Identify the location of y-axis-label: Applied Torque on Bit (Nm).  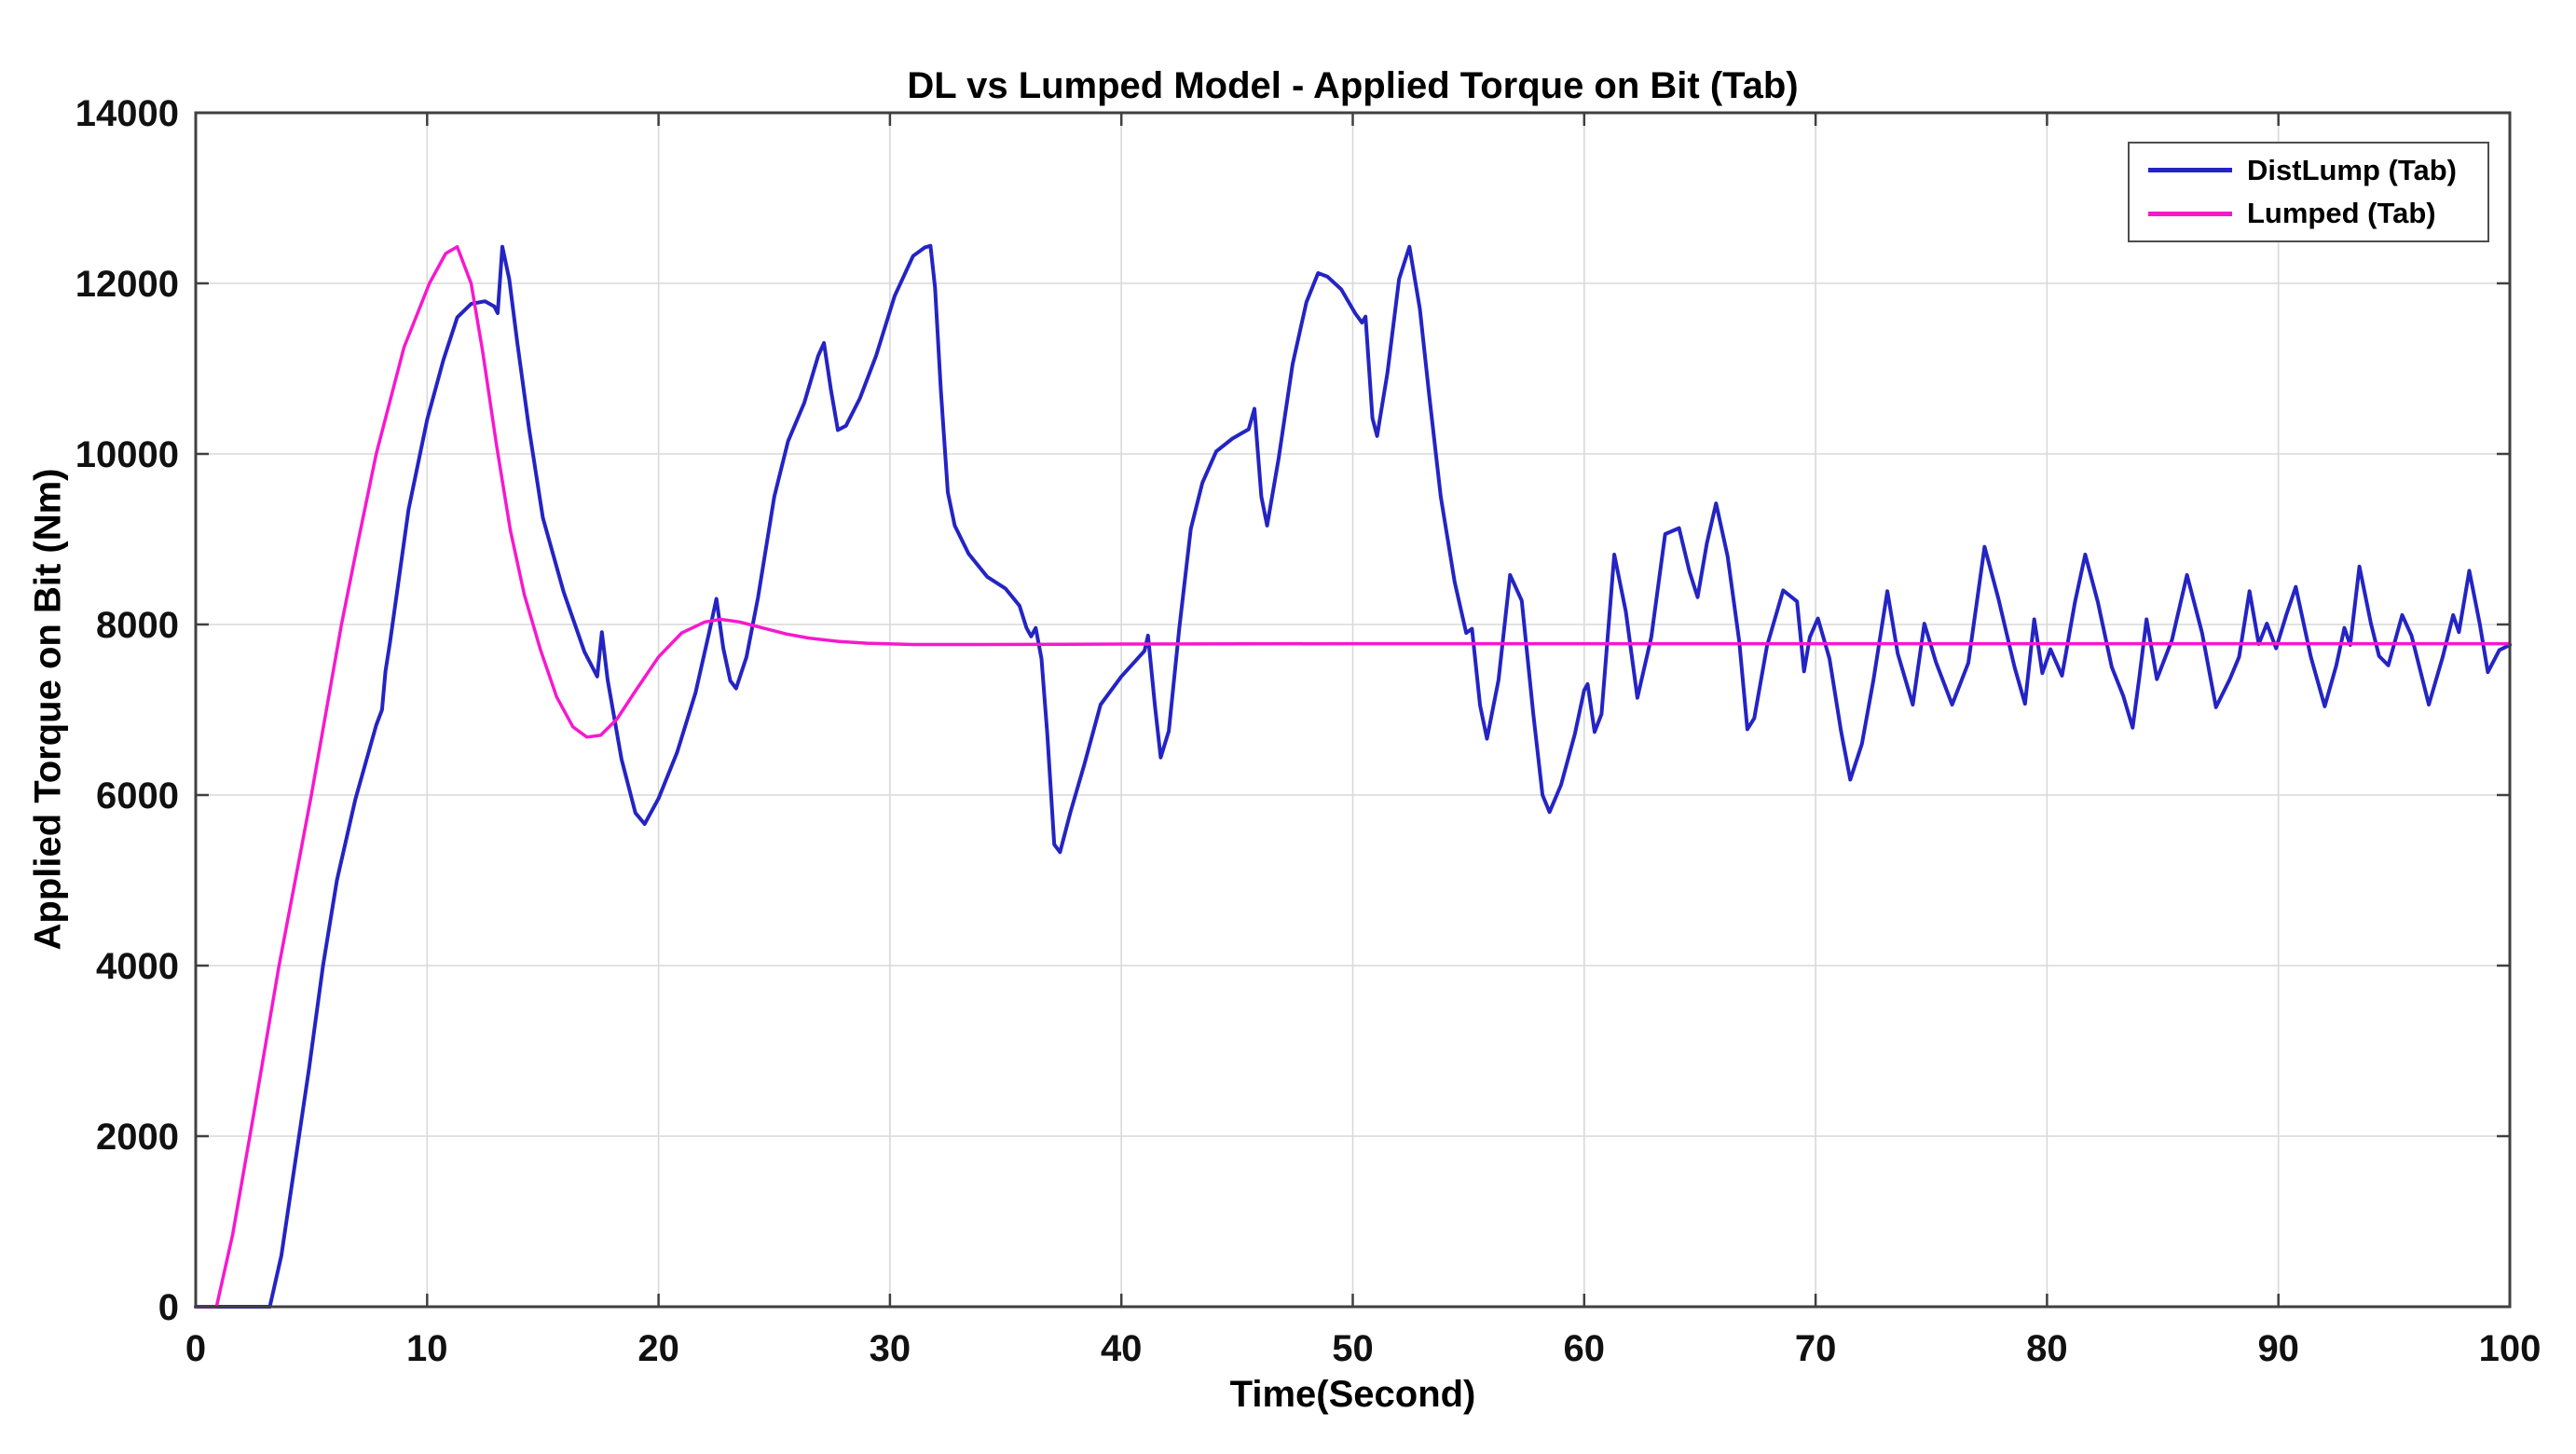
(48, 709).